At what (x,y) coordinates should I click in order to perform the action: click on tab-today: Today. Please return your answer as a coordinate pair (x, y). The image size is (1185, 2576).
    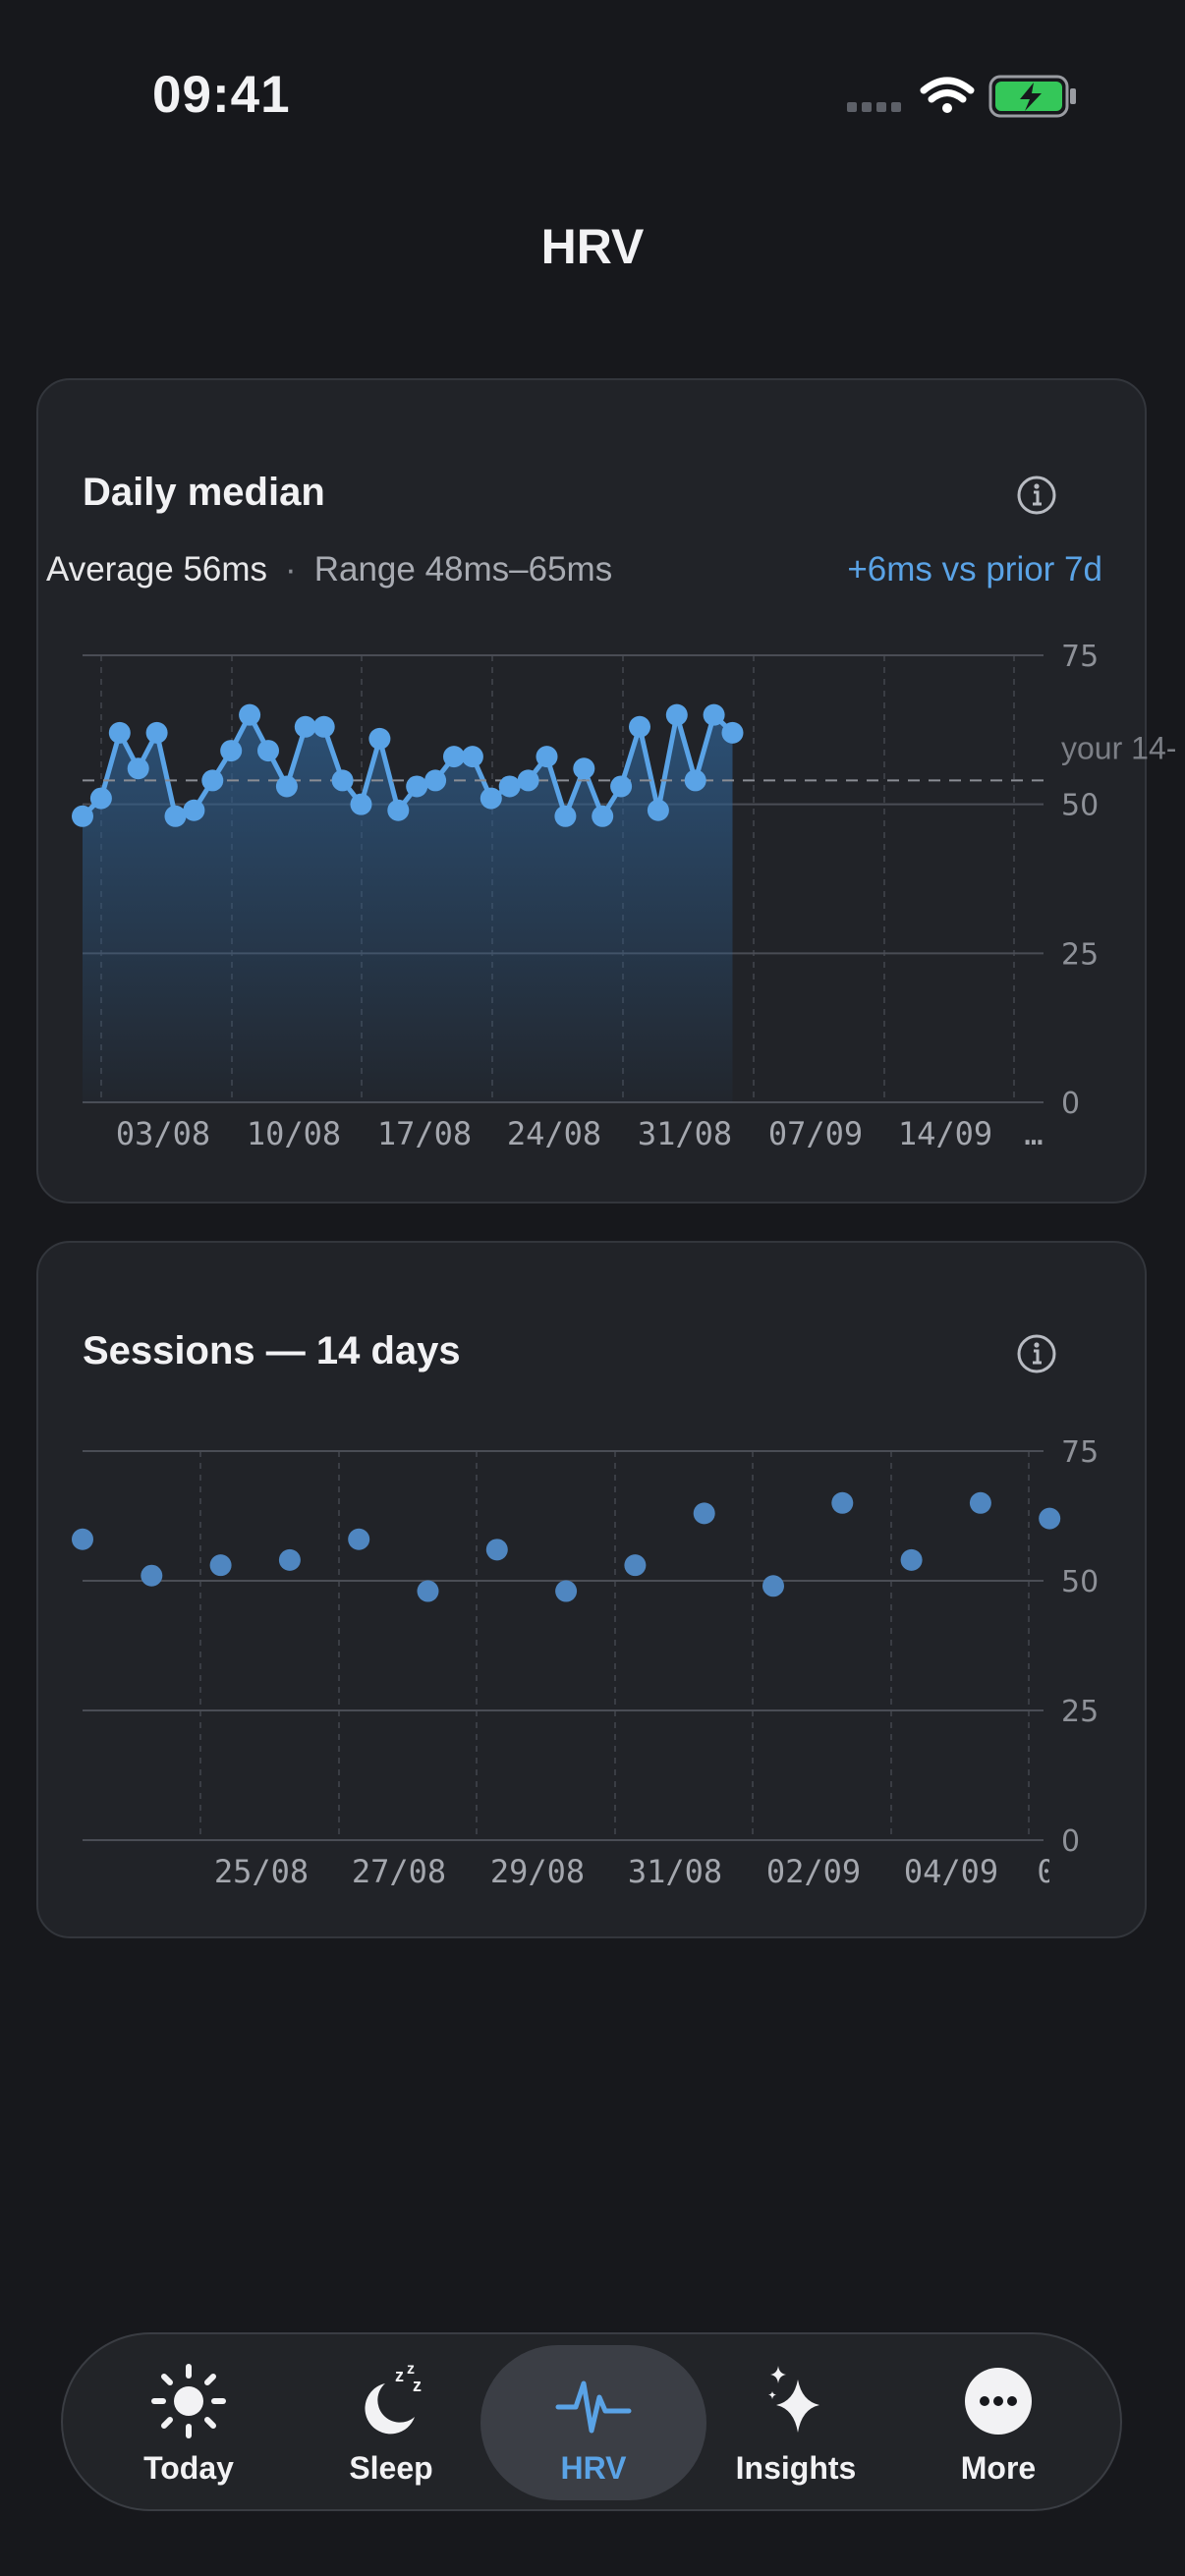
    Looking at the image, I should click on (189, 2421).